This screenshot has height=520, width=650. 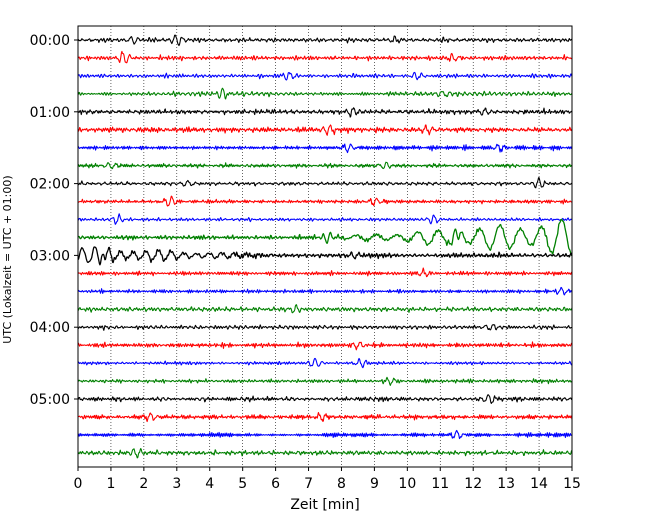 I want to click on x-tick-label: 6, so click(x=275, y=484).